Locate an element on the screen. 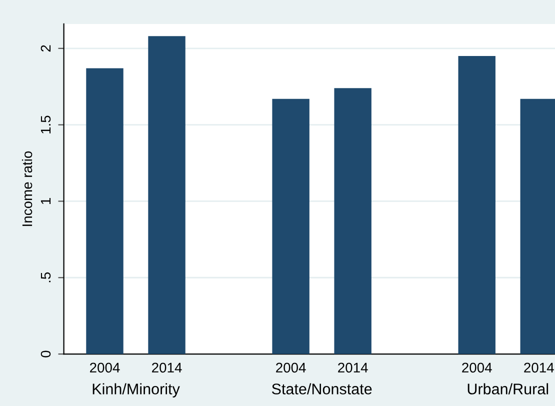  y-tick-label: .5 is located at coordinates (45, 277).